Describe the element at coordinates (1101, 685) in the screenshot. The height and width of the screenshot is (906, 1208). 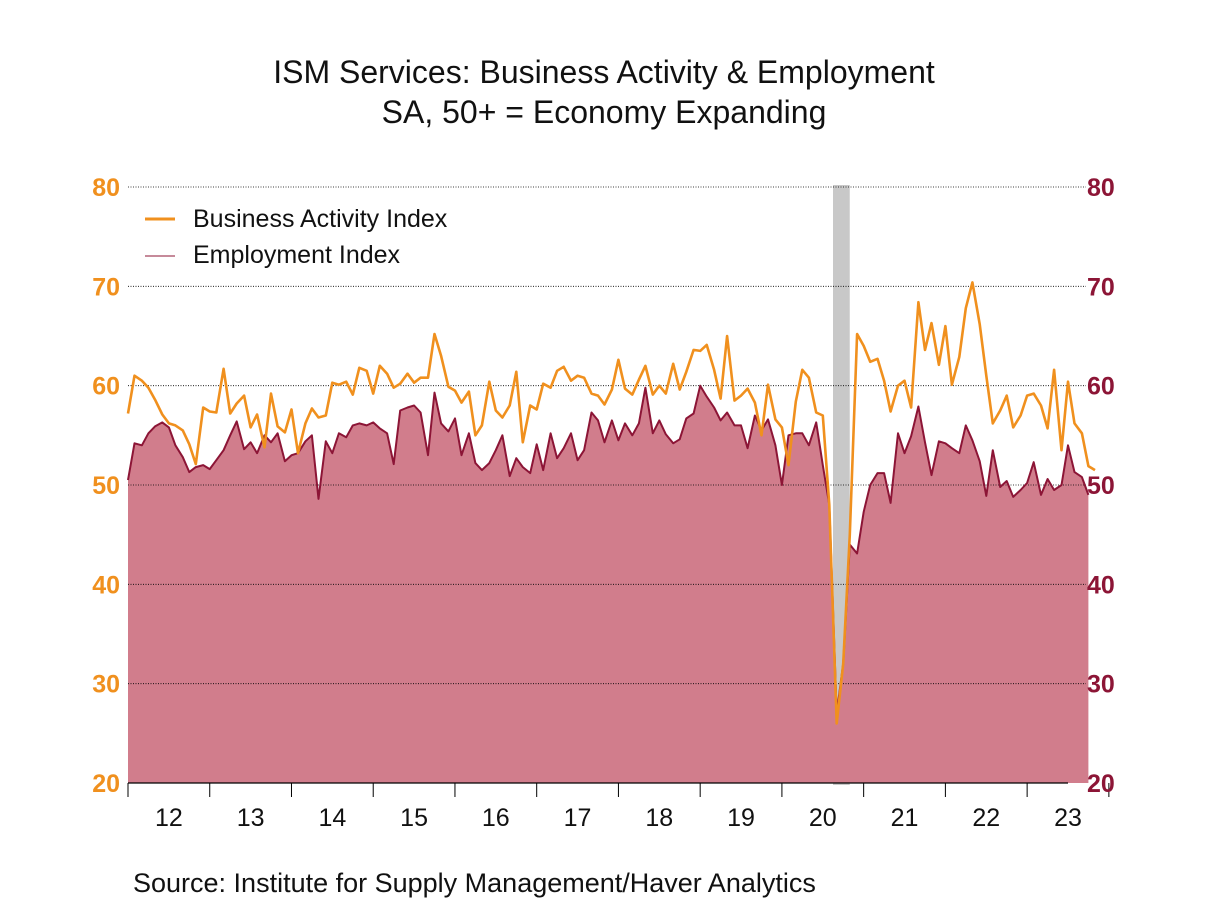
I see `y-tick-label-right: 30` at that location.